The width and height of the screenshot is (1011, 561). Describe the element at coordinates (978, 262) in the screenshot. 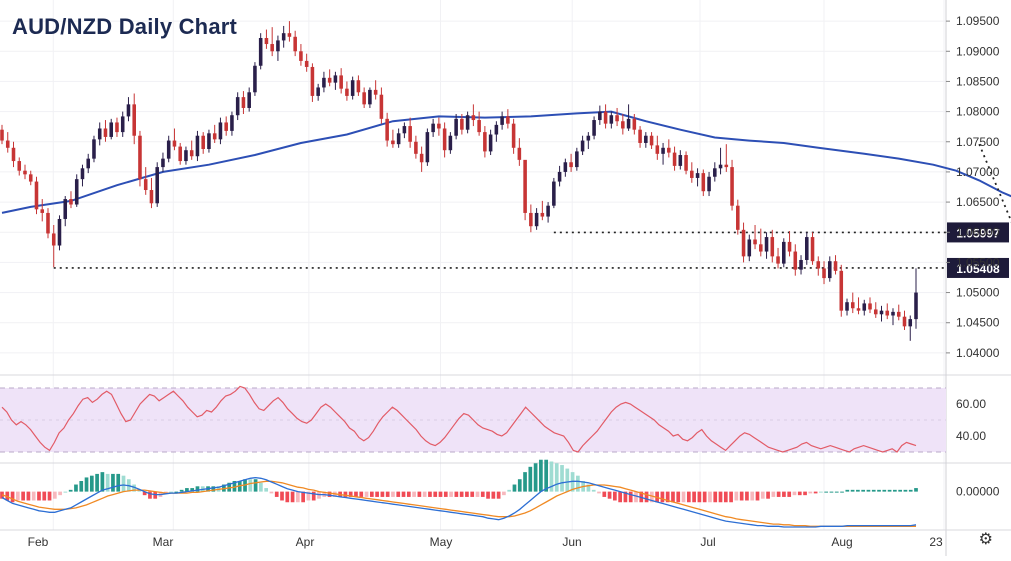

I see `price-tick-label: 1.05500` at that location.